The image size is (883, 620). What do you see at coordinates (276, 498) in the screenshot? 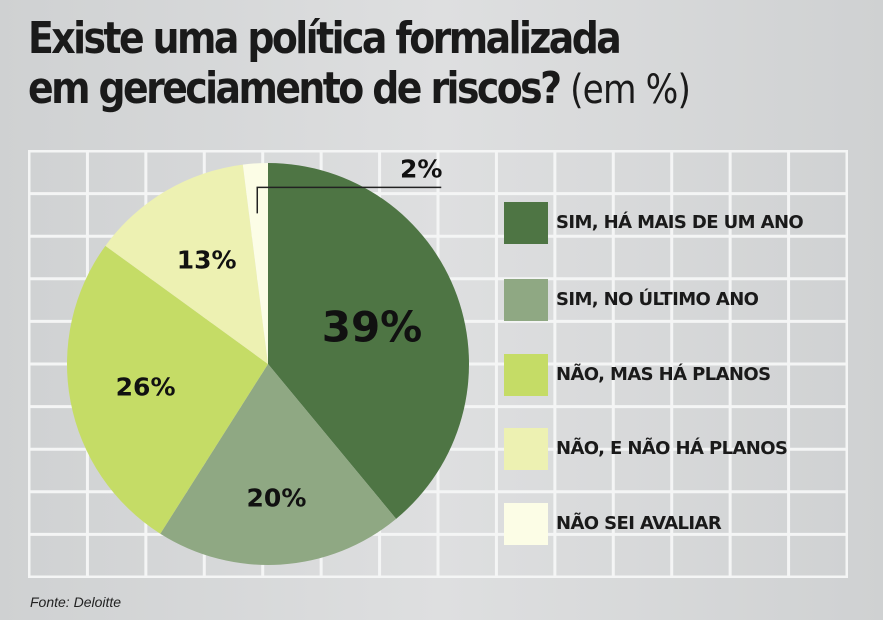
I see `pie-slice-label: 20%` at bounding box center [276, 498].